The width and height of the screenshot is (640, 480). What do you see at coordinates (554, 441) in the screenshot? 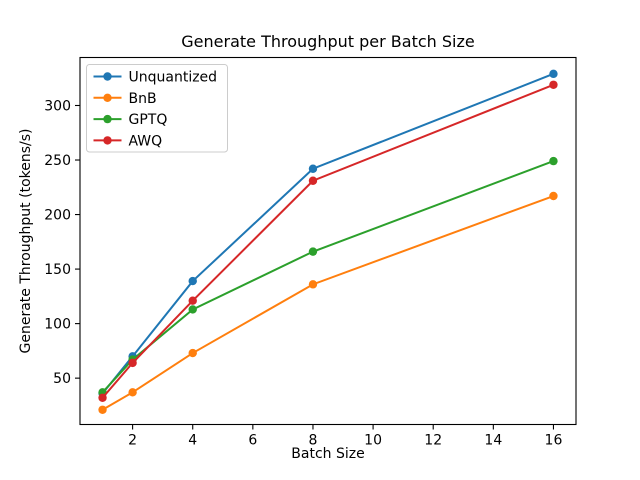
I see `x-tick-label: 16` at bounding box center [554, 441].